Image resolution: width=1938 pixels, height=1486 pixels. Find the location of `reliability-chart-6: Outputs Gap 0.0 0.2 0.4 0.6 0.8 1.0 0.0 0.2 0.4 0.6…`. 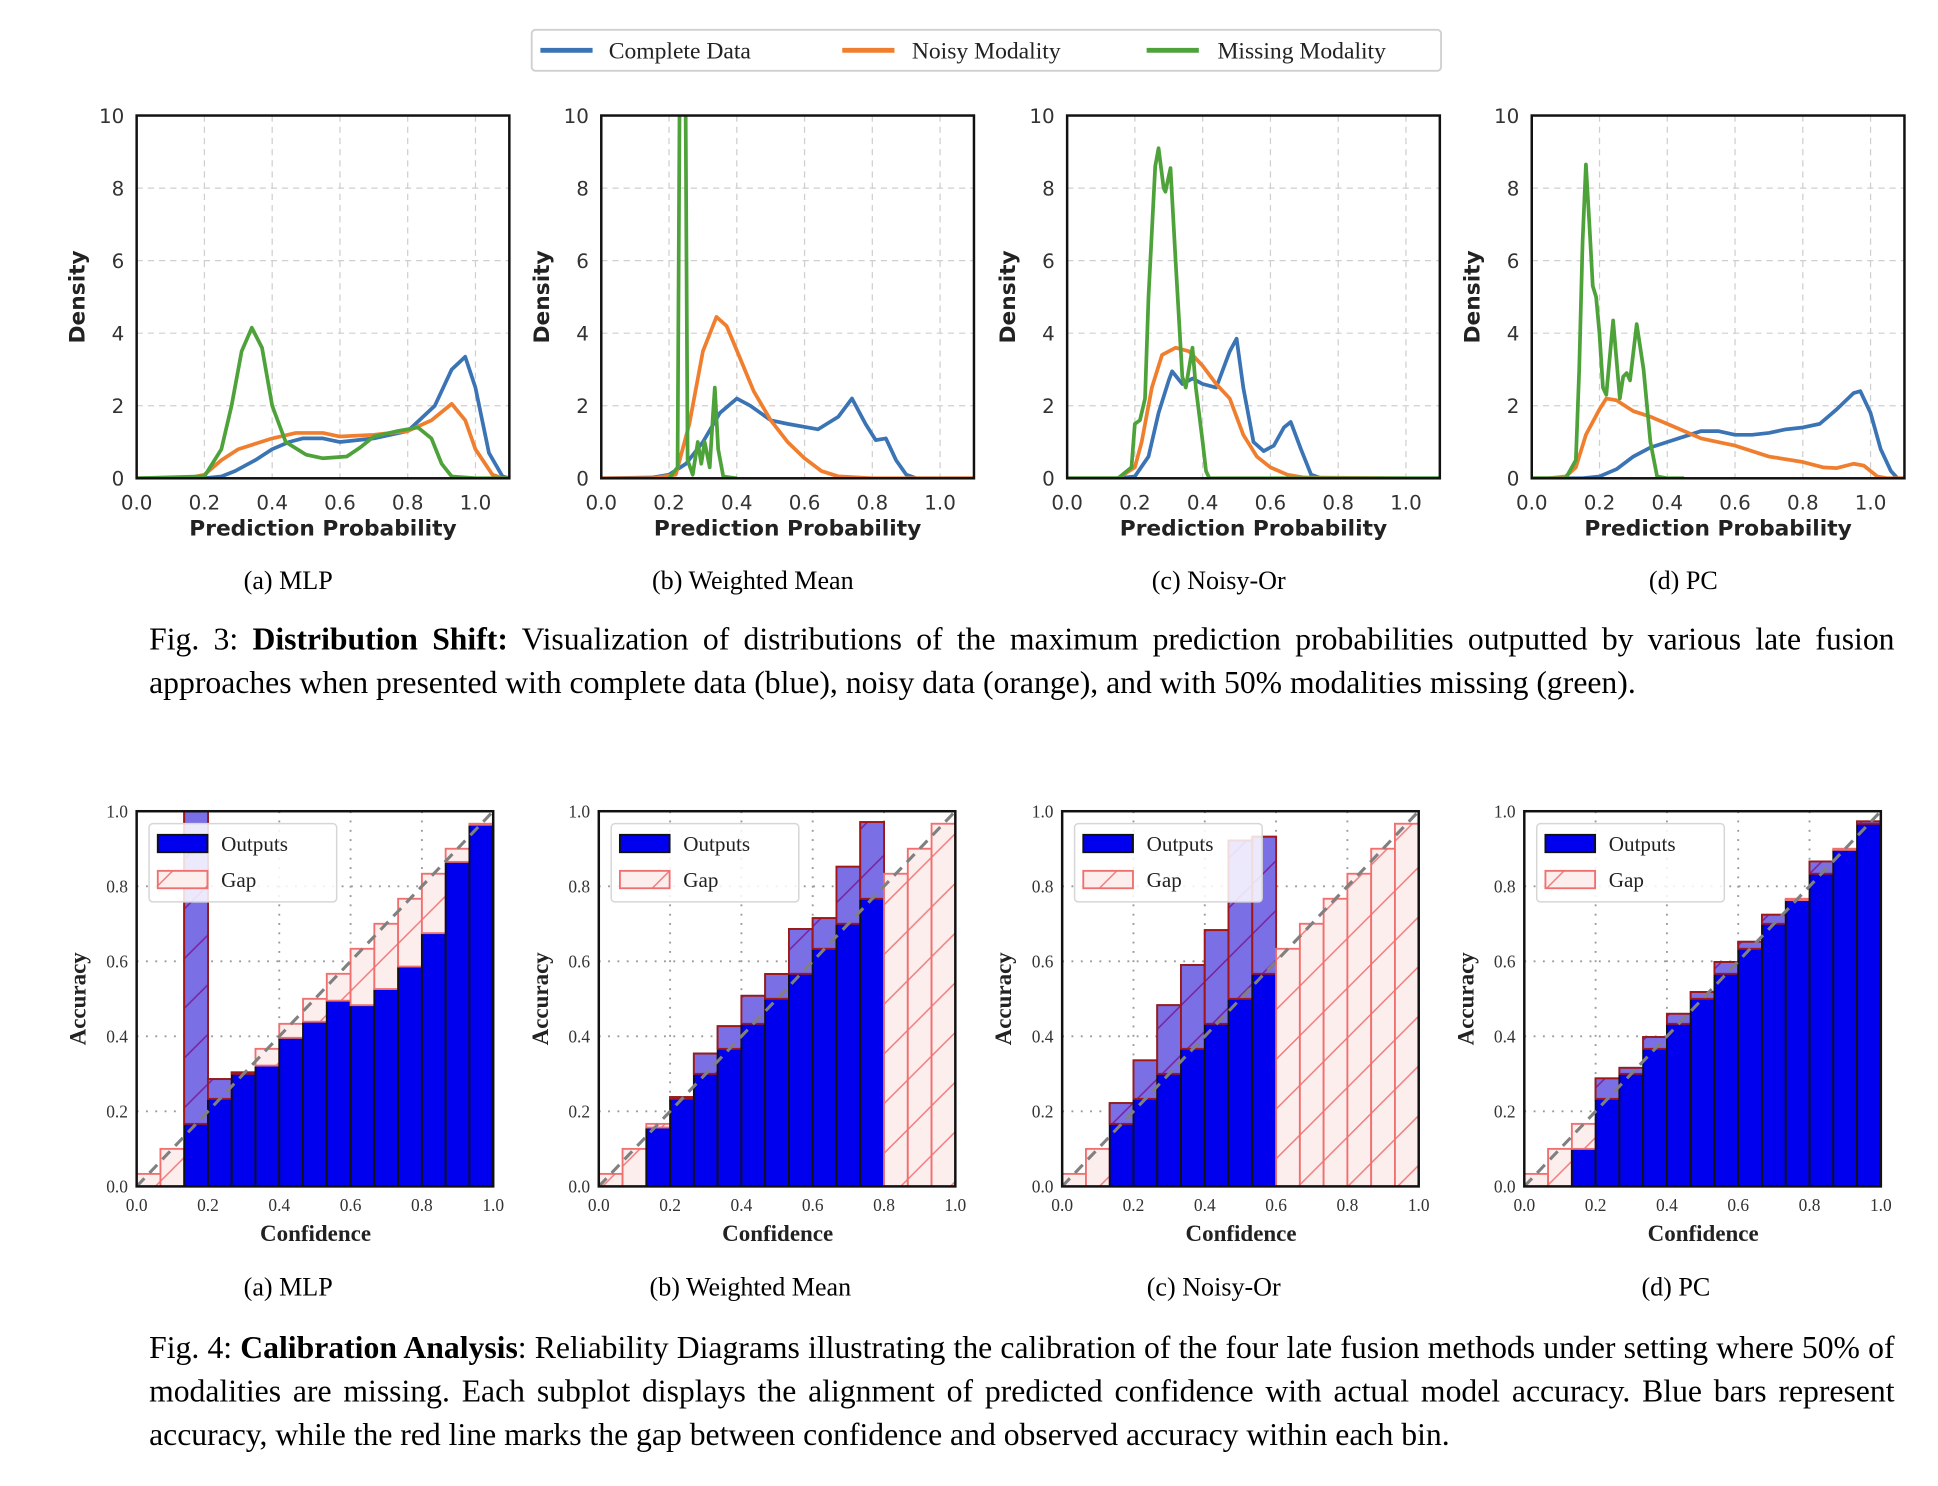

reliability-chart-6: Outputs Gap 0.0 0.2 0.4 0.6 0.8 1.0 0.0 0.2 0.4 0.6… is located at coordinates (1210, 1051).